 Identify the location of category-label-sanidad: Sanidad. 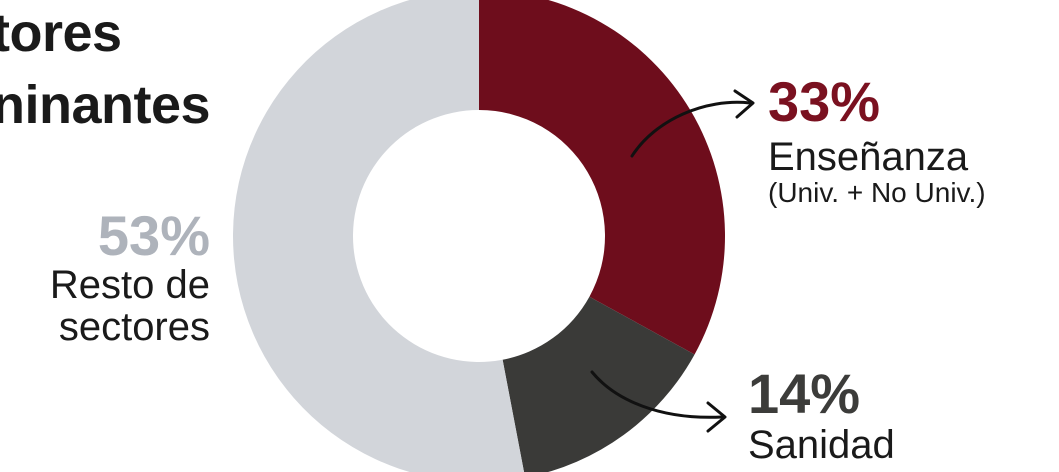
(821, 445).